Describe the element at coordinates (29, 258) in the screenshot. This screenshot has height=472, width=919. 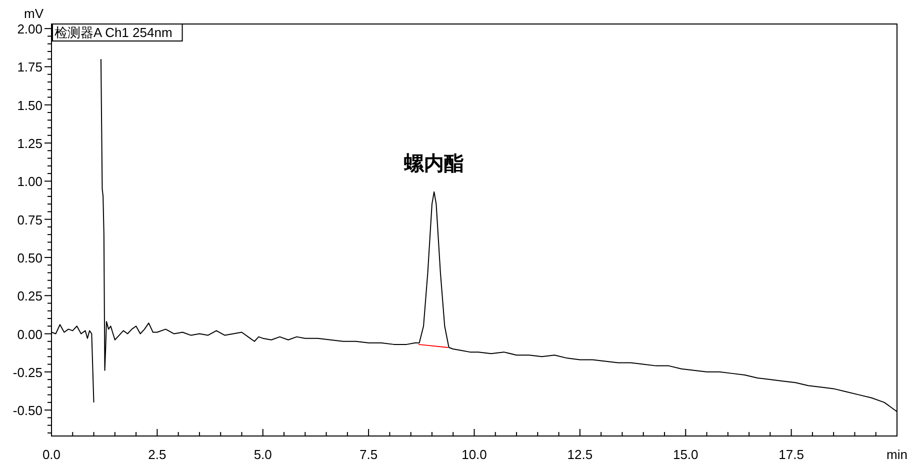
I see `y-tick-label: 0.50` at that location.